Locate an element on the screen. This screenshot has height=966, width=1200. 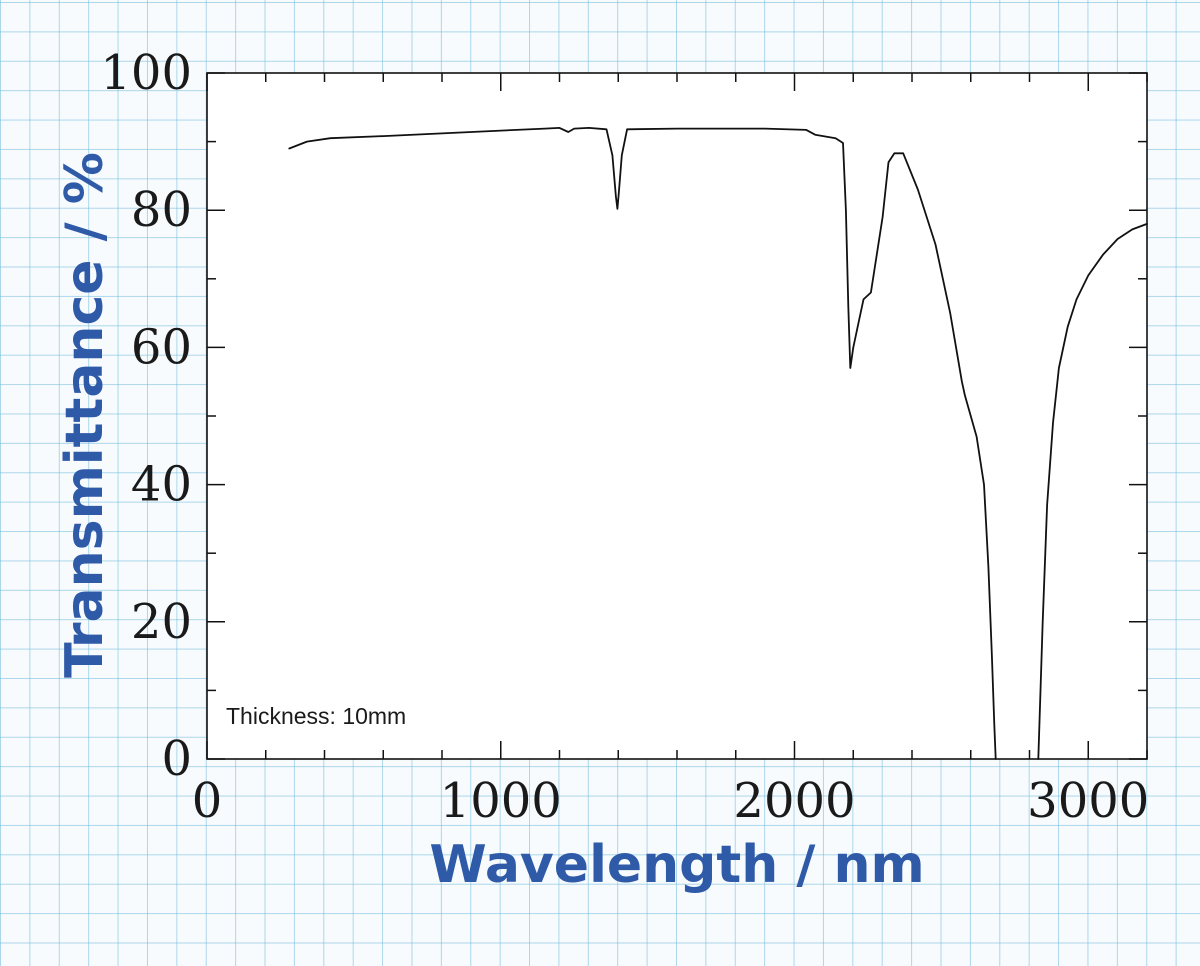
x-axis-title: Wavelength / nm is located at coordinates (676, 865).